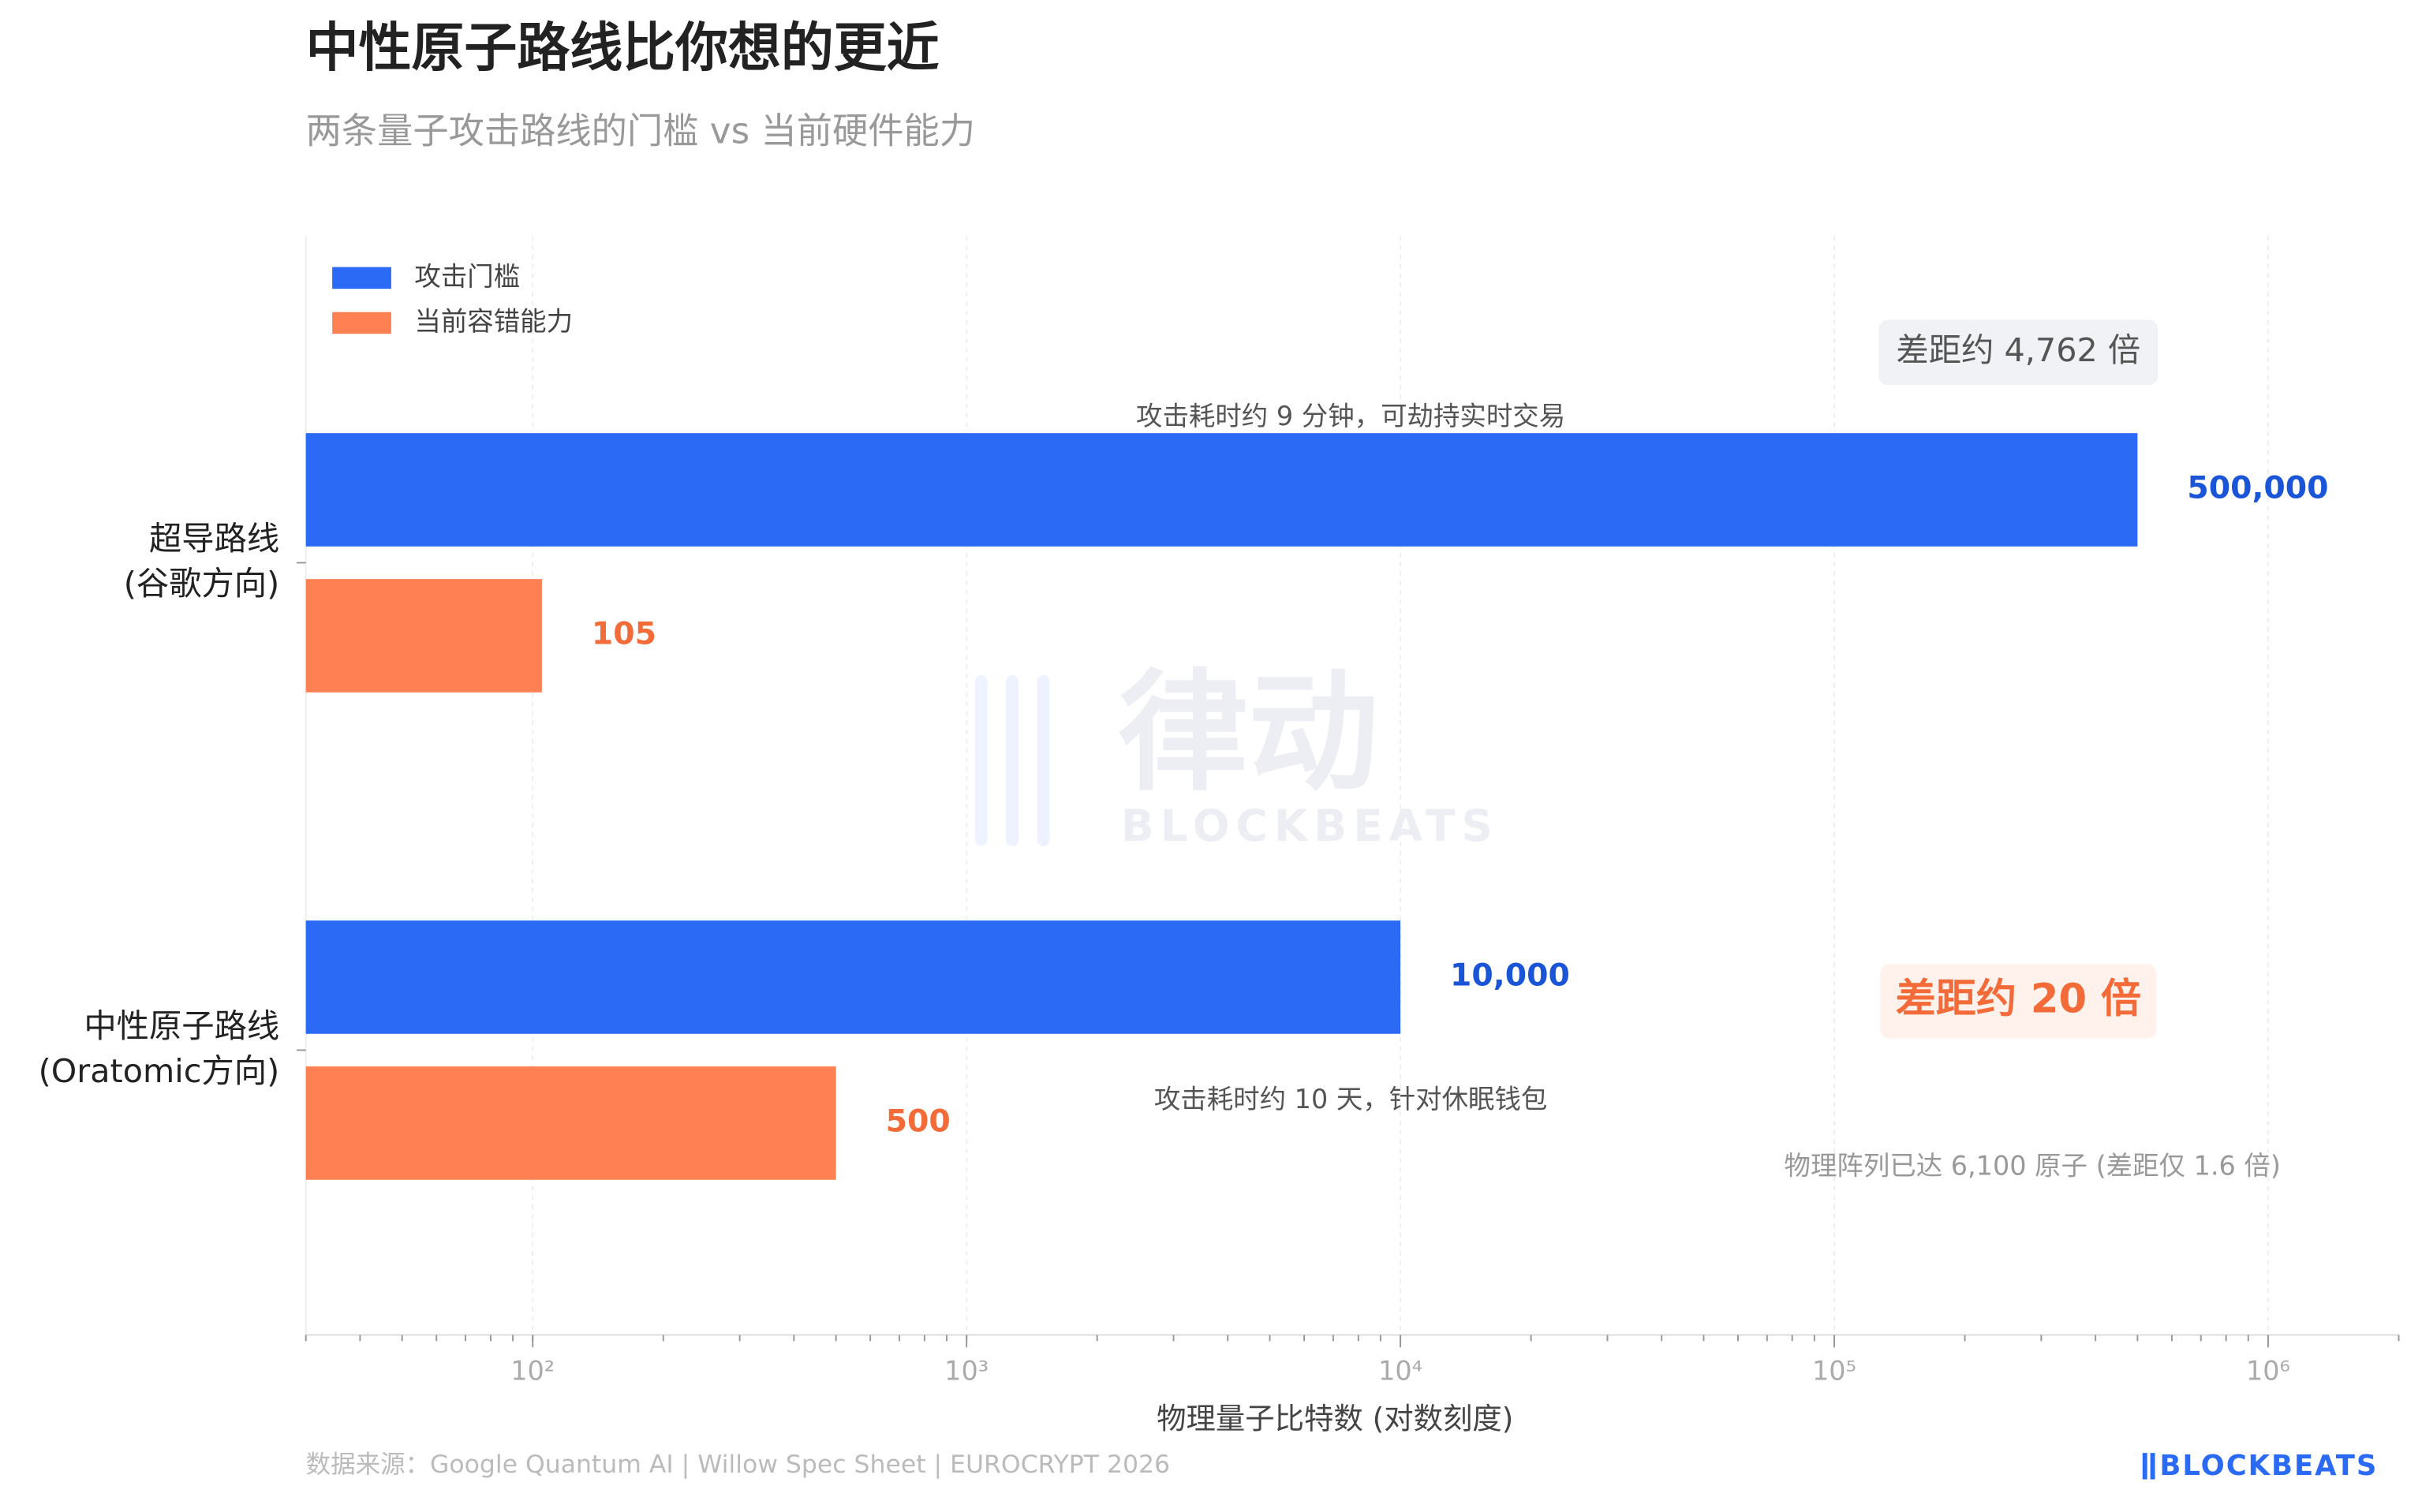 The width and height of the screenshot is (2422, 1512). Describe the element at coordinates (467, 276) in the screenshot. I see `legend-label: 攻击门槛` at that location.